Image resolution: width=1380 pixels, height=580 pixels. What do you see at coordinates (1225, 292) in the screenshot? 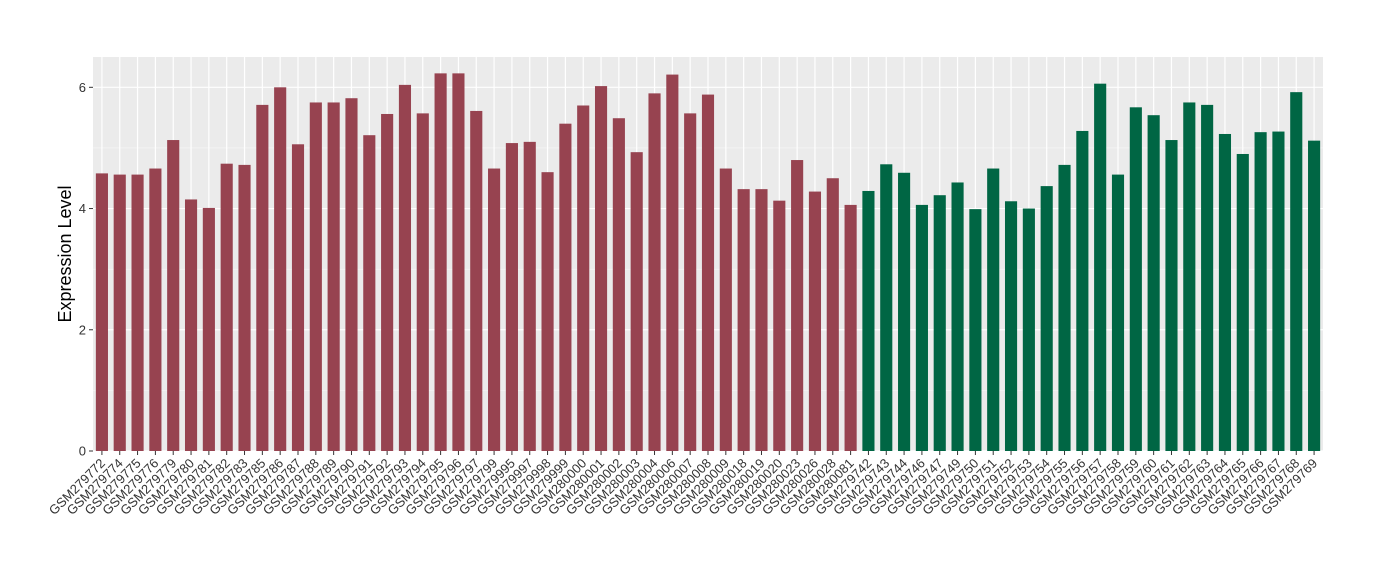
I see `bar-GSM279764` at bounding box center [1225, 292].